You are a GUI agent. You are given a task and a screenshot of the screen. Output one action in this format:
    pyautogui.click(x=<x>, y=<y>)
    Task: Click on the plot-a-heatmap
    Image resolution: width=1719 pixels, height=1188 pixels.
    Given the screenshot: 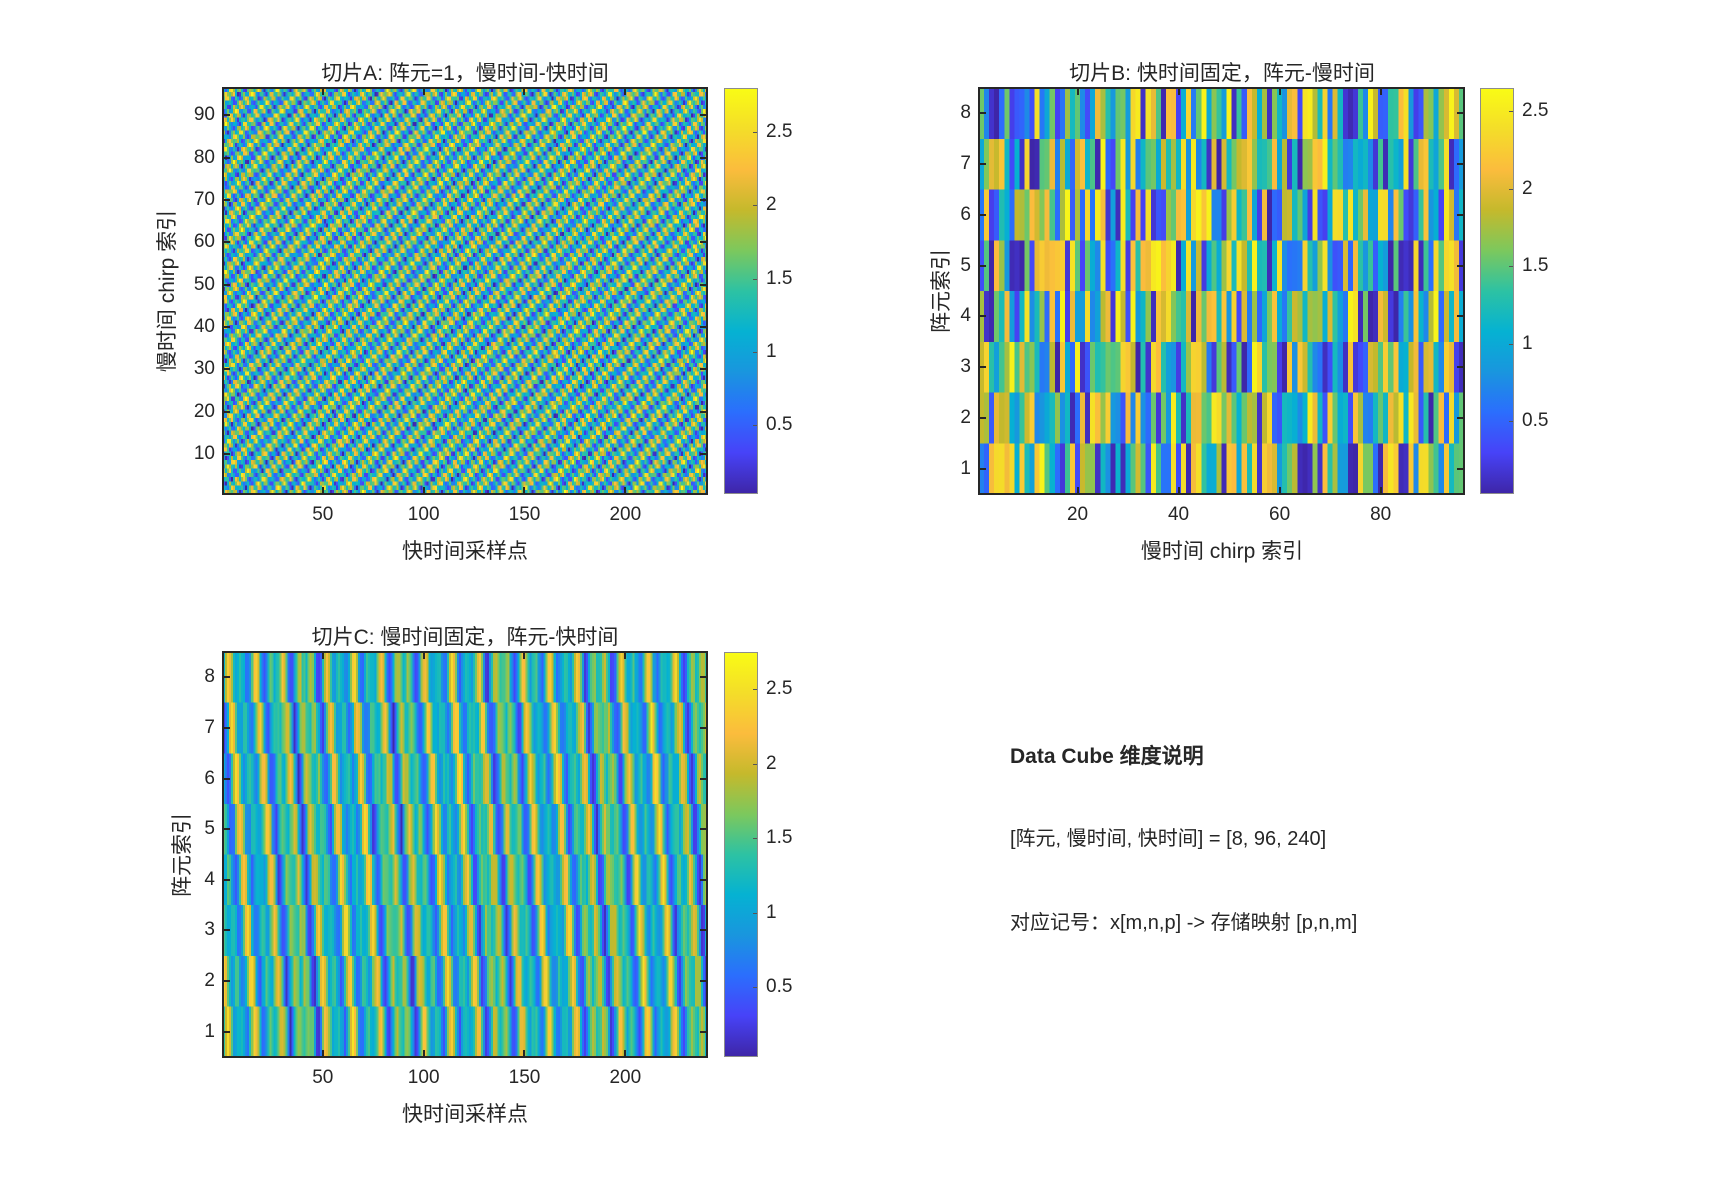 What is the action you would take?
    pyautogui.click(x=465, y=291)
    